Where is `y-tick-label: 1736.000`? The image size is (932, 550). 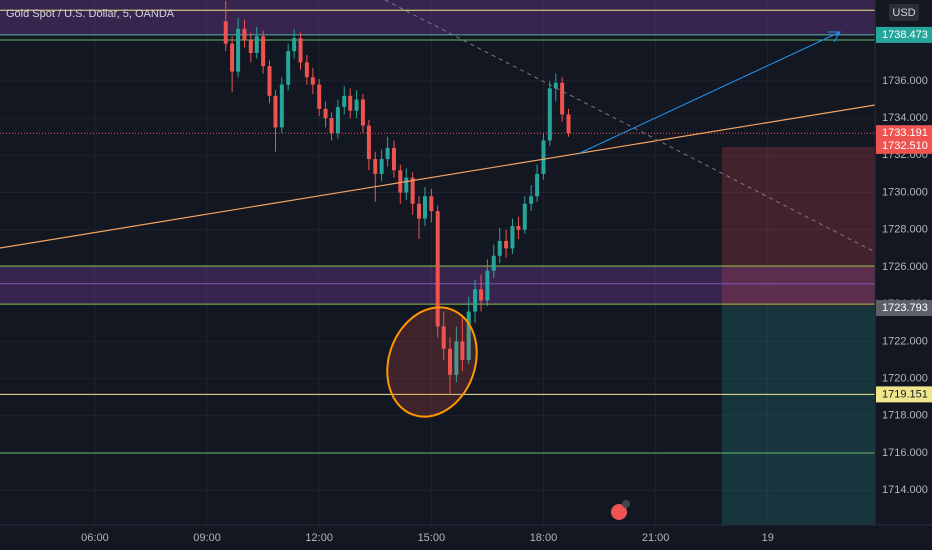
y-tick-label: 1736.000 is located at coordinates (905, 81).